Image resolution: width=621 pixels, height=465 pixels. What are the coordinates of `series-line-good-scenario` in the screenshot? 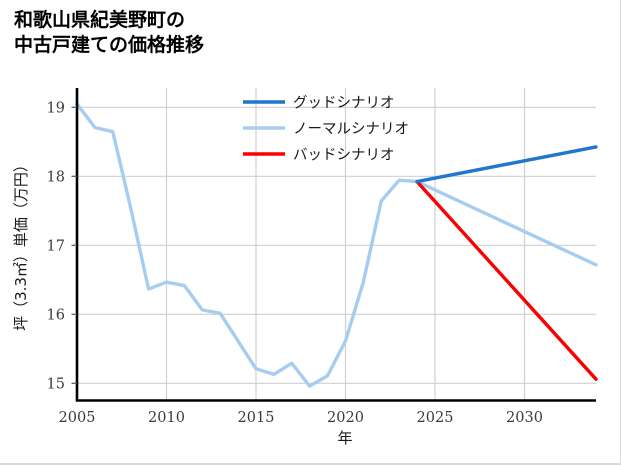 It's located at (506, 164).